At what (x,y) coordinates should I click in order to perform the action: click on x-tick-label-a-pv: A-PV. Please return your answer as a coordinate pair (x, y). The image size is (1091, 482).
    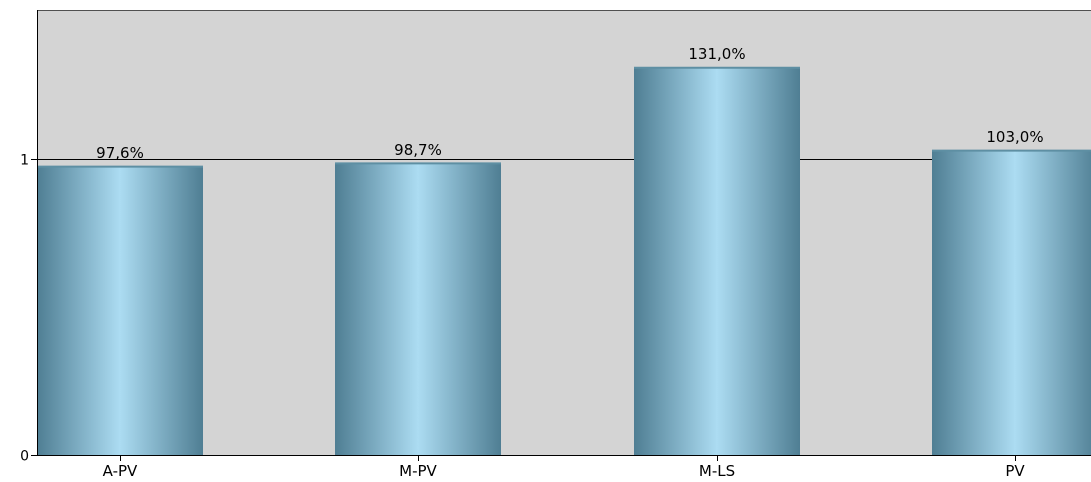
    Looking at the image, I should click on (120, 471).